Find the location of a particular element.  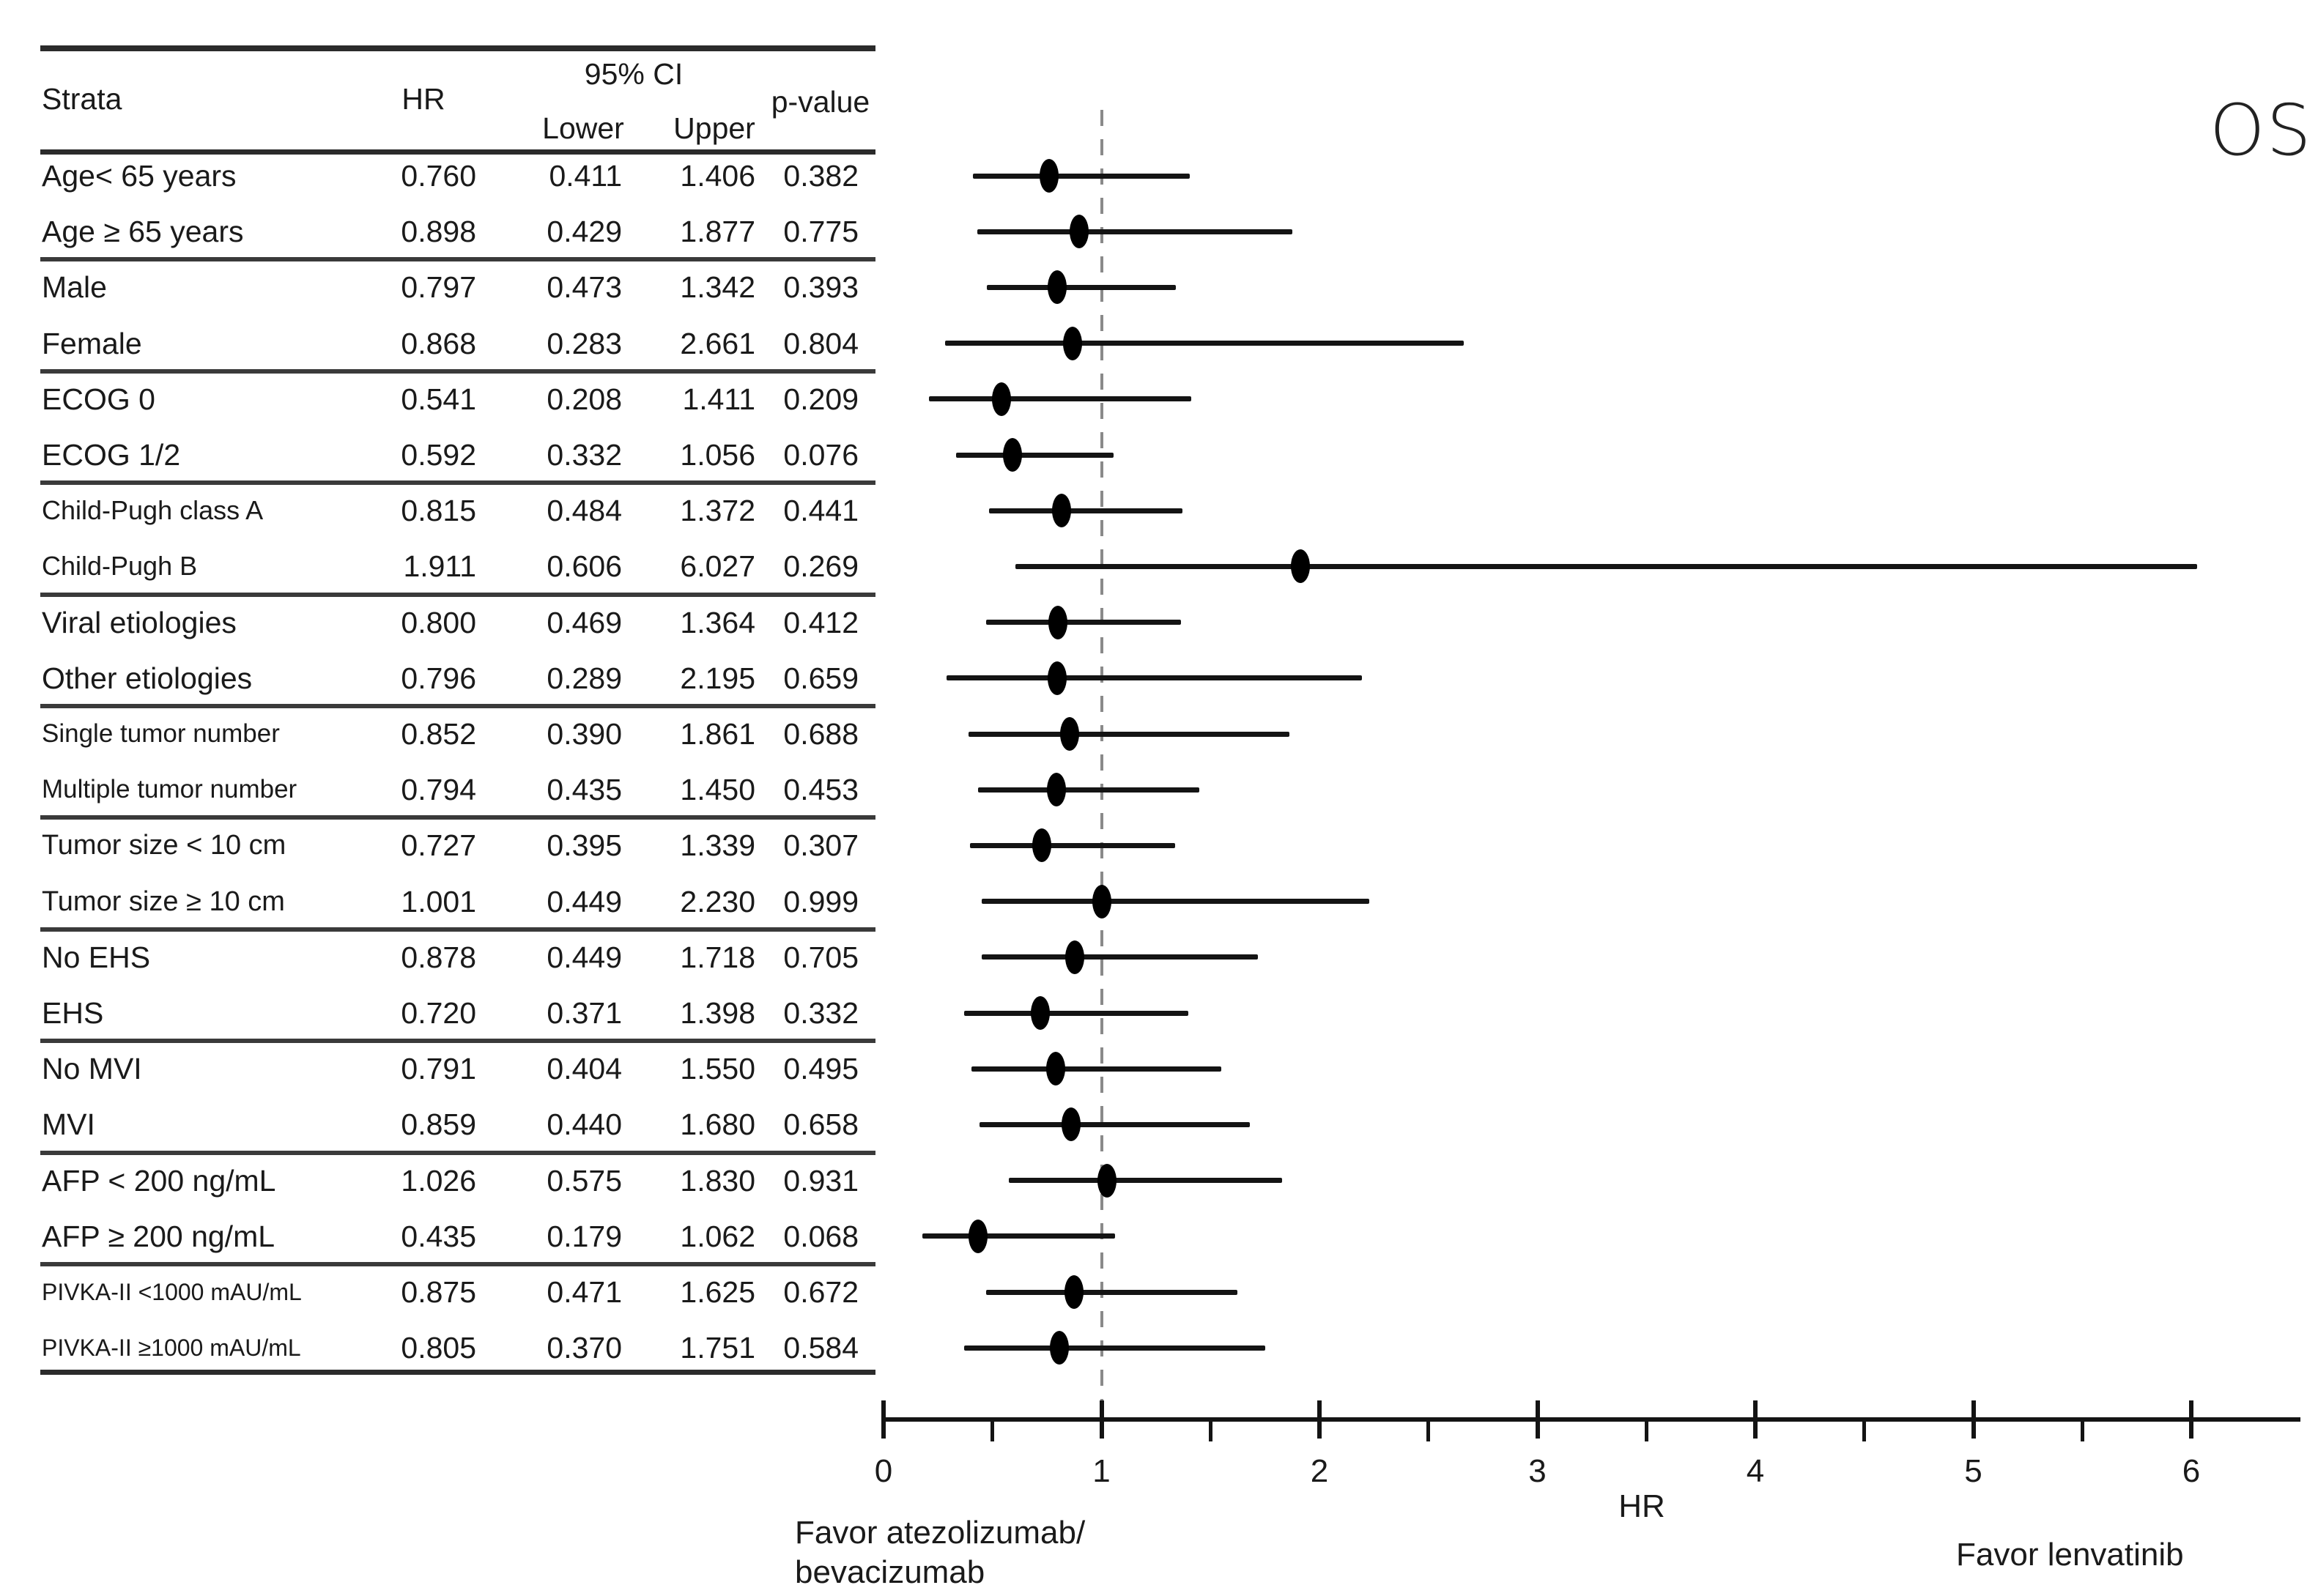

strata-label: Female is located at coordinates (92, 343).